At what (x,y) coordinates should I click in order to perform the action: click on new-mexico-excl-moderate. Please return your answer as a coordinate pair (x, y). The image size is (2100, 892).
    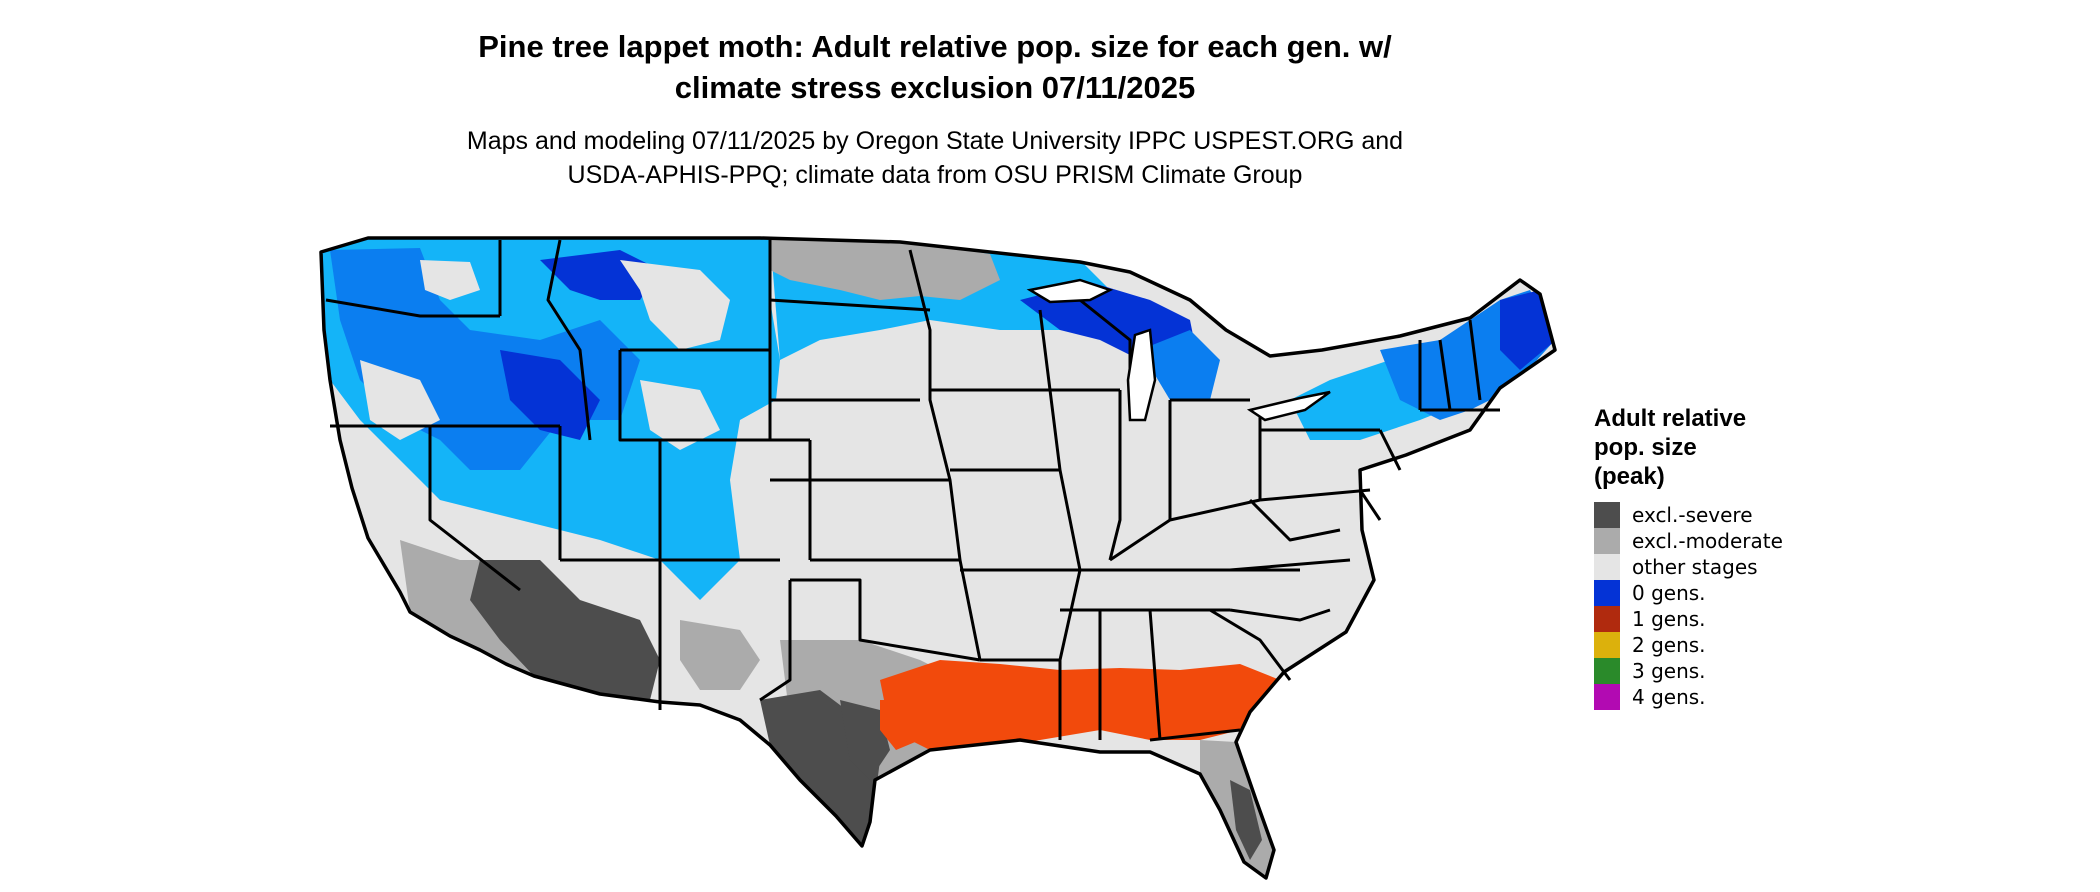
    Looking at the image, I should click on (720, 655).